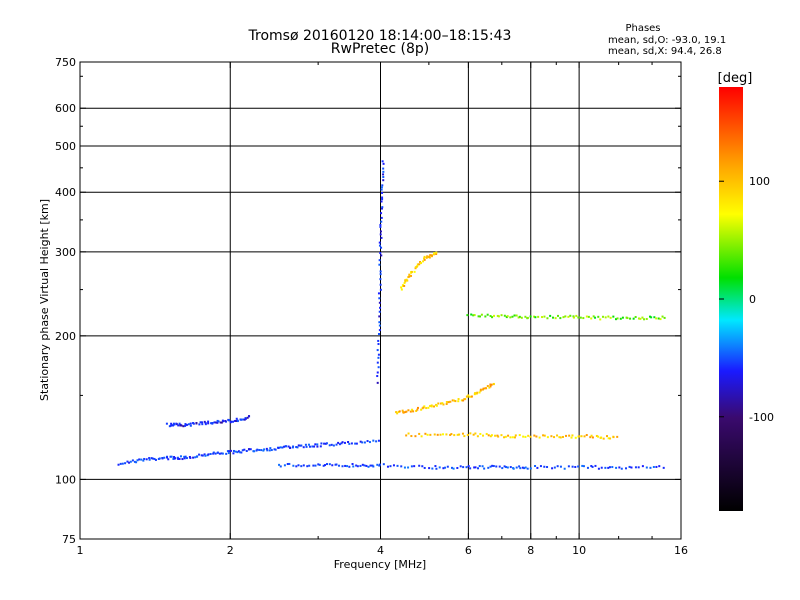 This screenshot has height=600, width=800. Describe the element at coordinates (468, 550) in the screenshot. I see `x-tick-label: 6` at that location.